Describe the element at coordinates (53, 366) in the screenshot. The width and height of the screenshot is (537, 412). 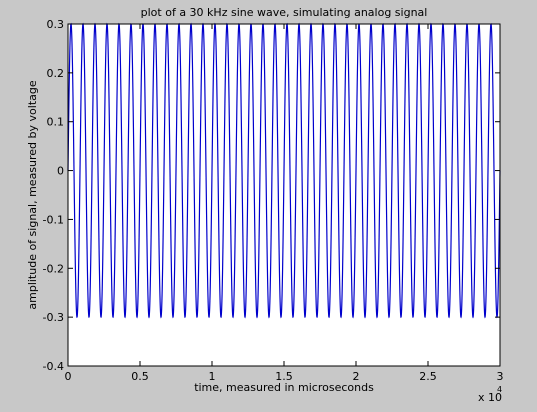
I see `y-tick-label: -0.4` at that location.